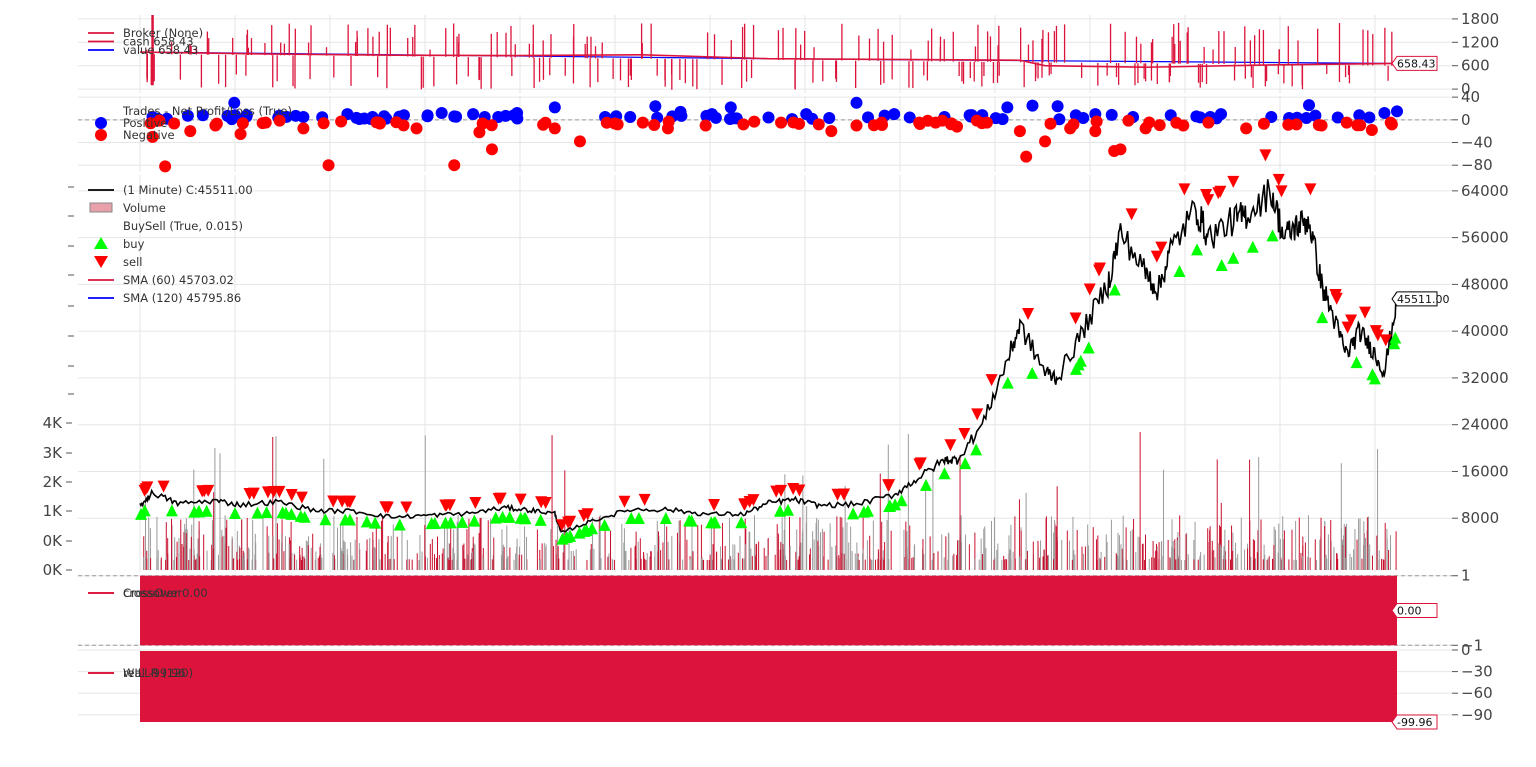  I want to click on y-tick-label: 40, so click(1470, 97).